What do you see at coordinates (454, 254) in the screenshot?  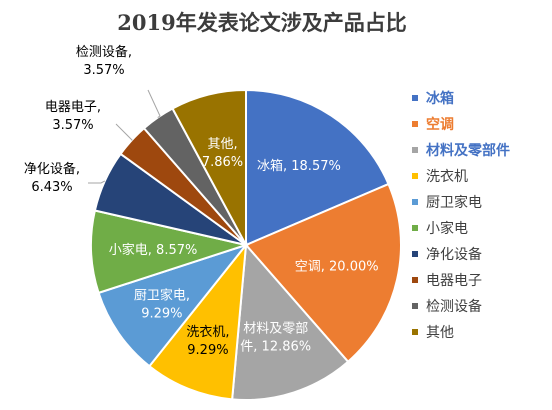 I see `legend-label-7: 净化设备` at bounding box center [454, 254].